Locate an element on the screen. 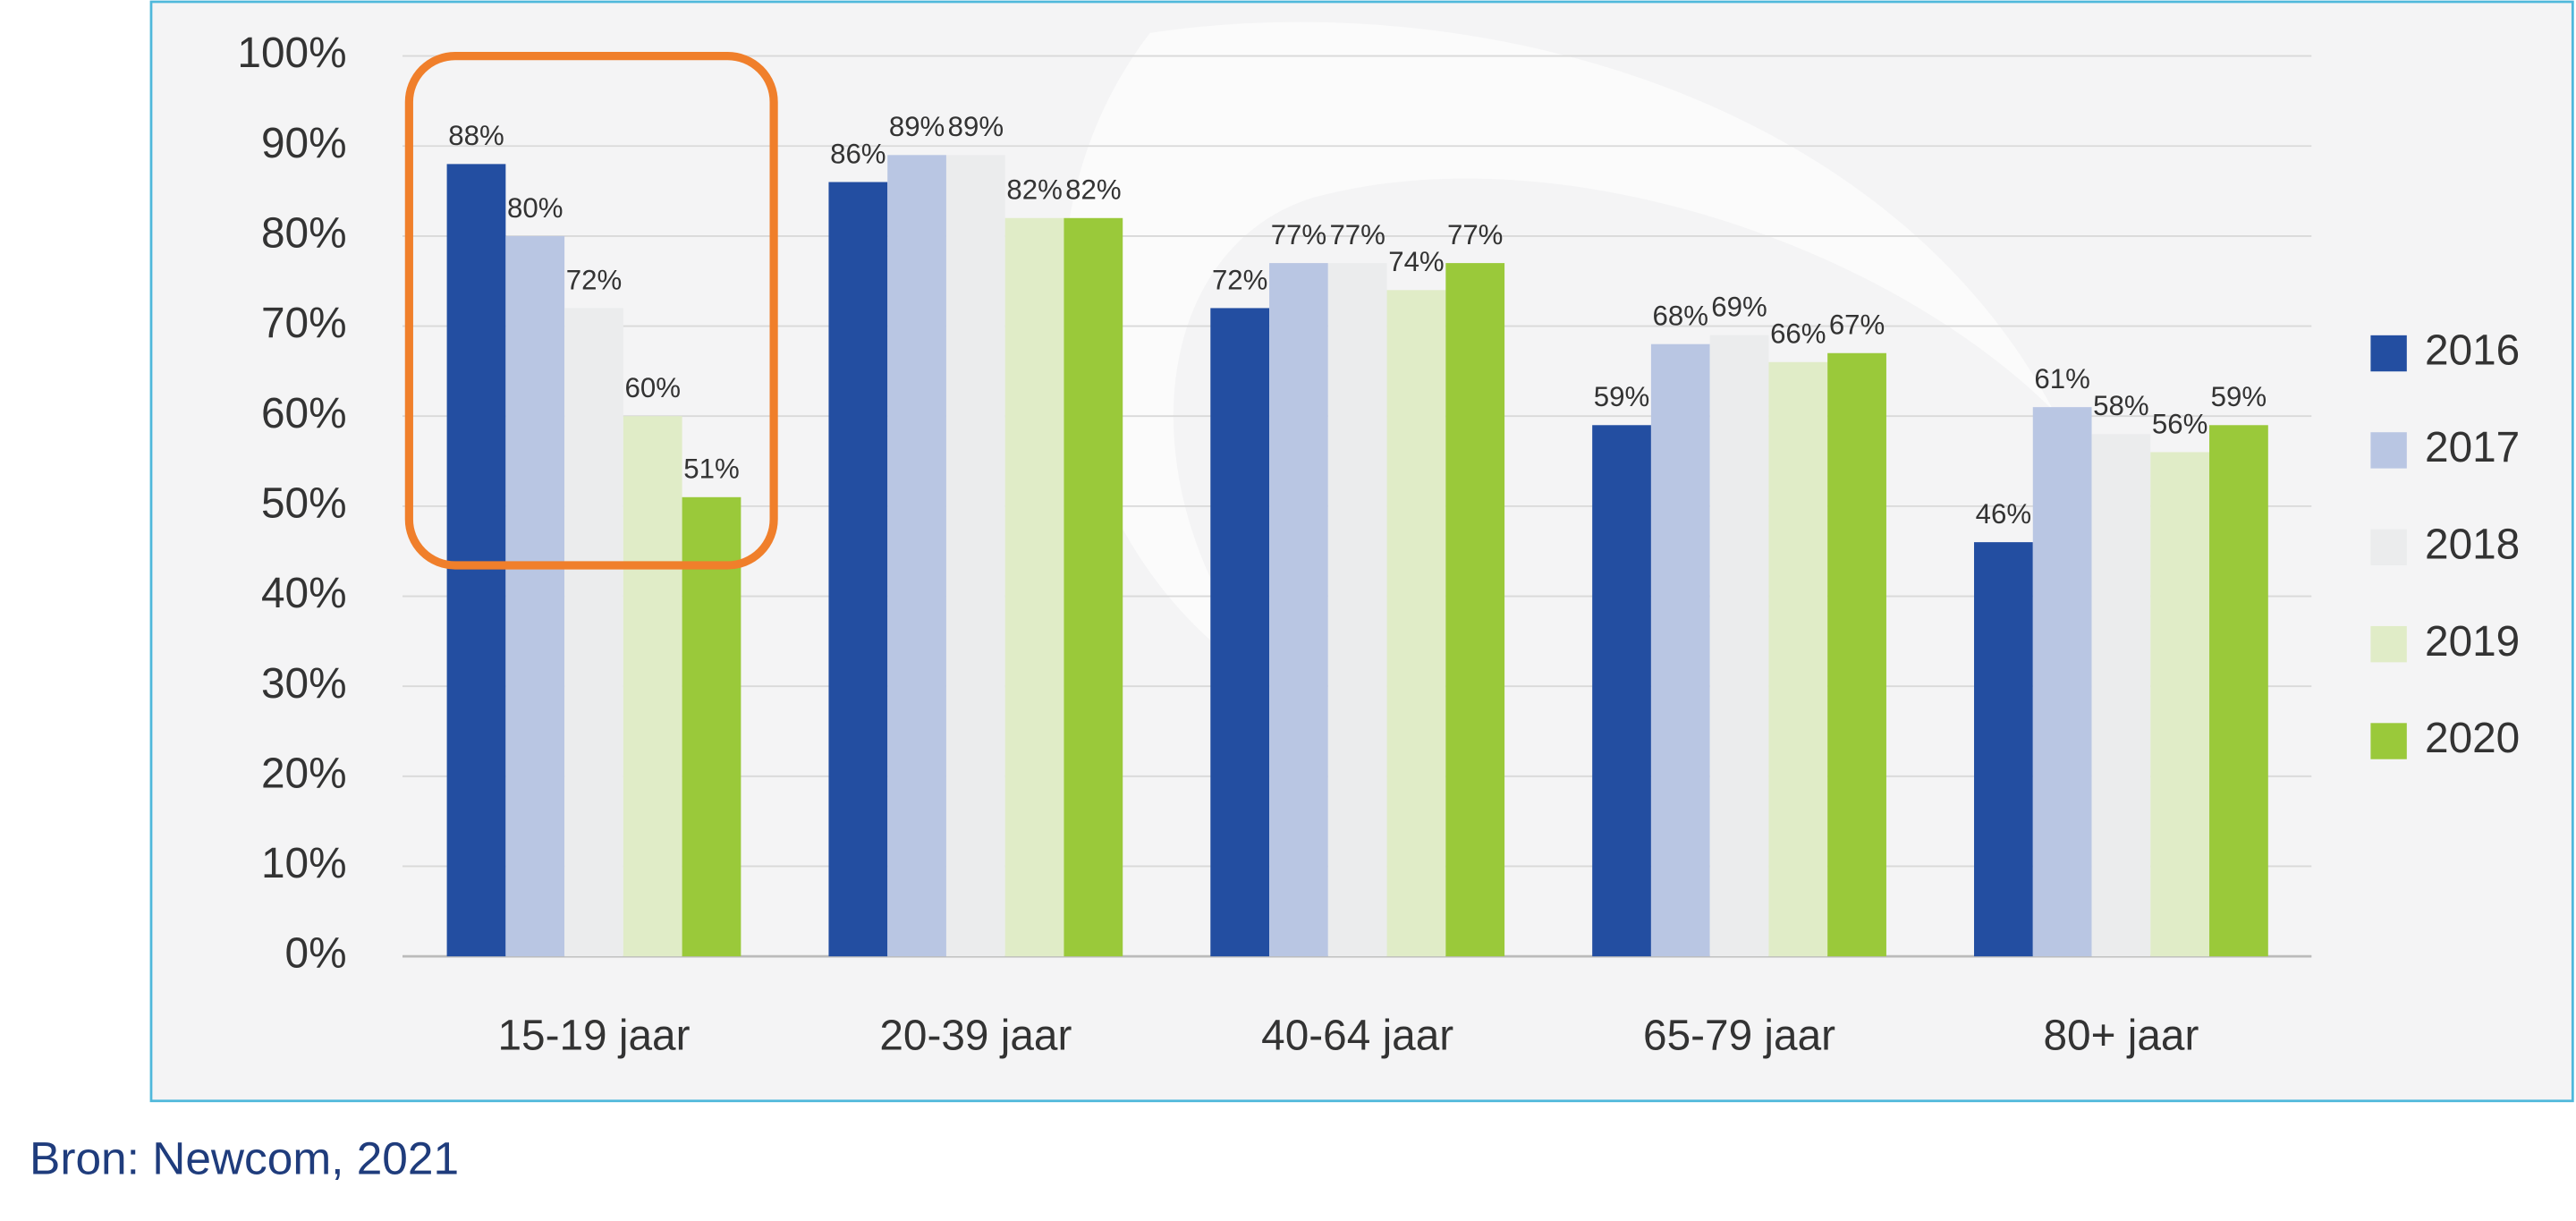 The image size is (2576, 1221). legend-label: 2020 is located at coordinates (2472, 738).